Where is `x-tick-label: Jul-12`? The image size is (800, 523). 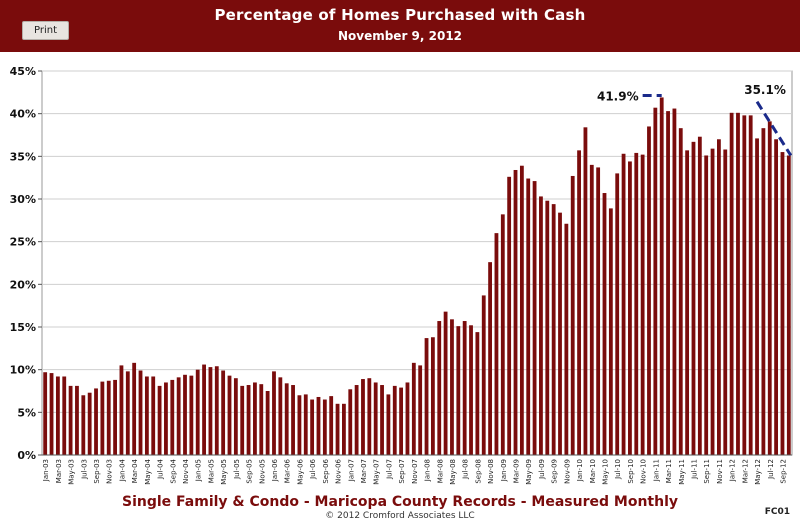
x-tick-label: Jul-12 is located at coordinates (771, 469).